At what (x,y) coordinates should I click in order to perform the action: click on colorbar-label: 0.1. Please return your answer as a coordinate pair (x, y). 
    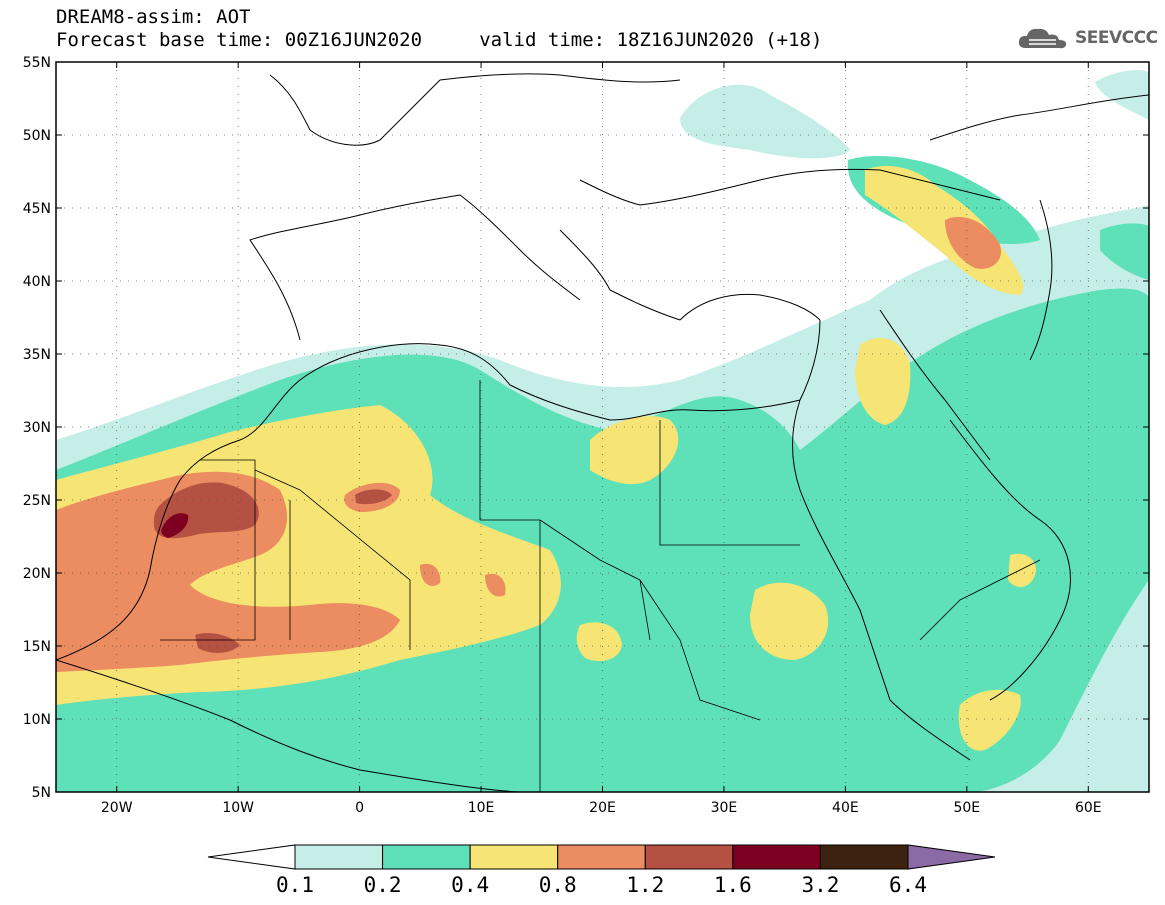
    Looking at the image, I should click on (295, 885).